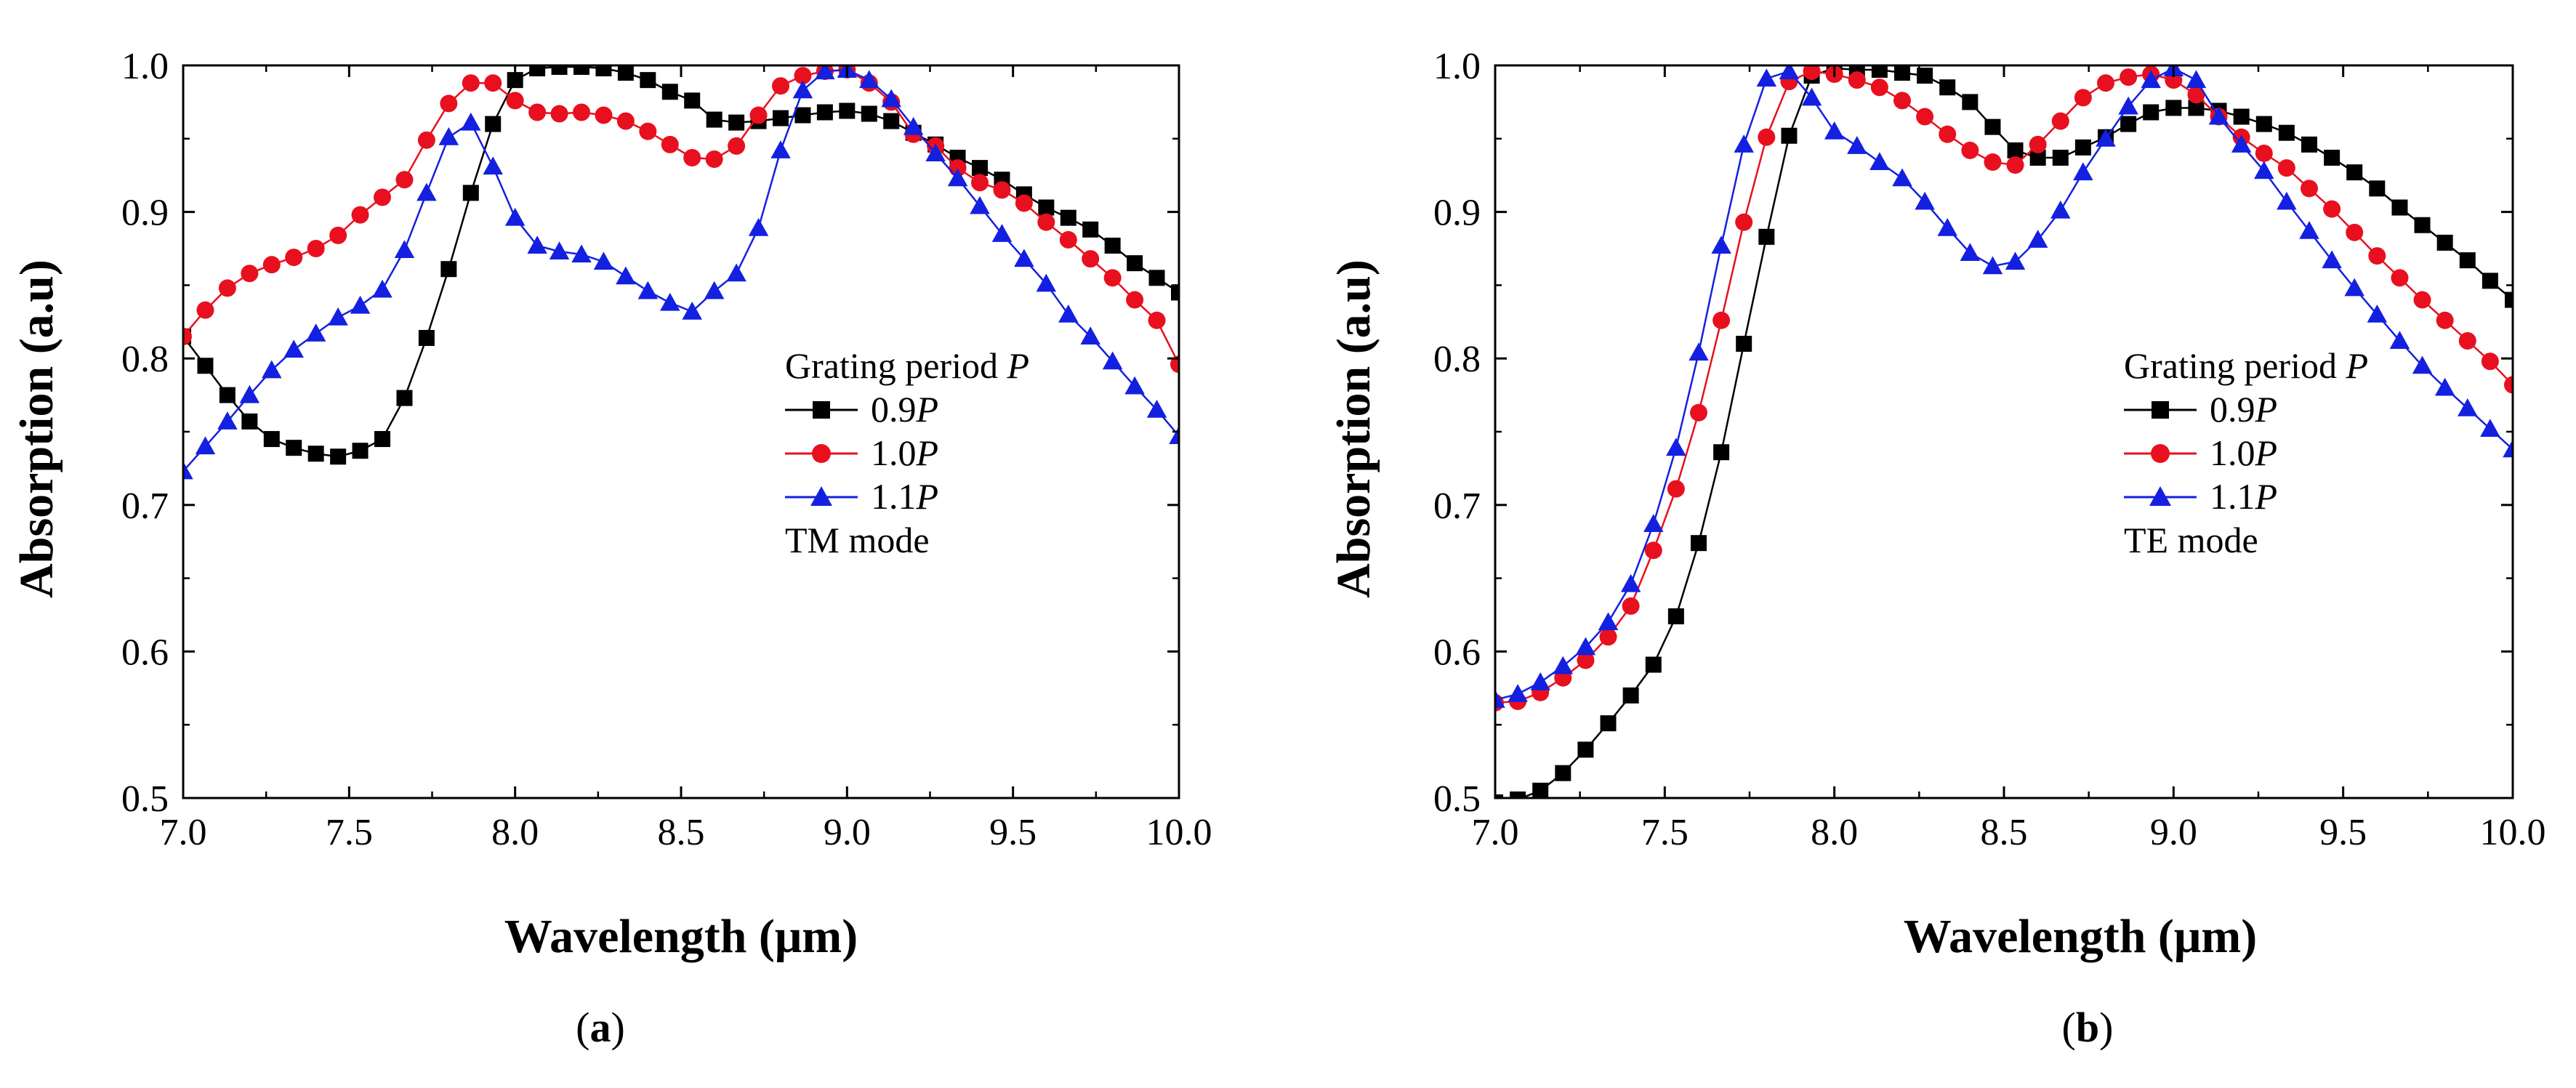 The image size is (2576, 1088). What do you see at coordinates (2004, 833) in the screenshot?
I see `chart-b-xtick-label: 8.5` at bounding box center [2004, 833].